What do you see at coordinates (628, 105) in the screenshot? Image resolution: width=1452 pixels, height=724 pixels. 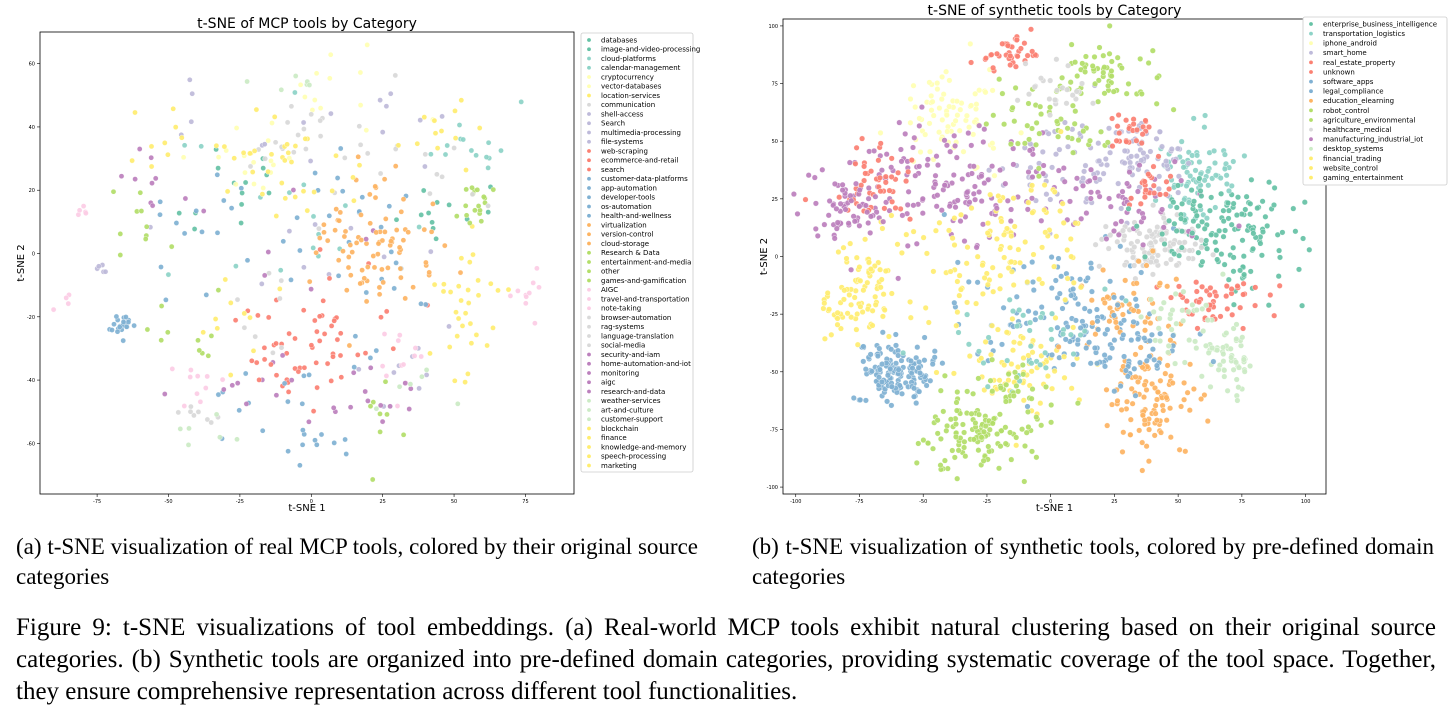 I see `legend-label: communication` at bounding box center [628, 105].